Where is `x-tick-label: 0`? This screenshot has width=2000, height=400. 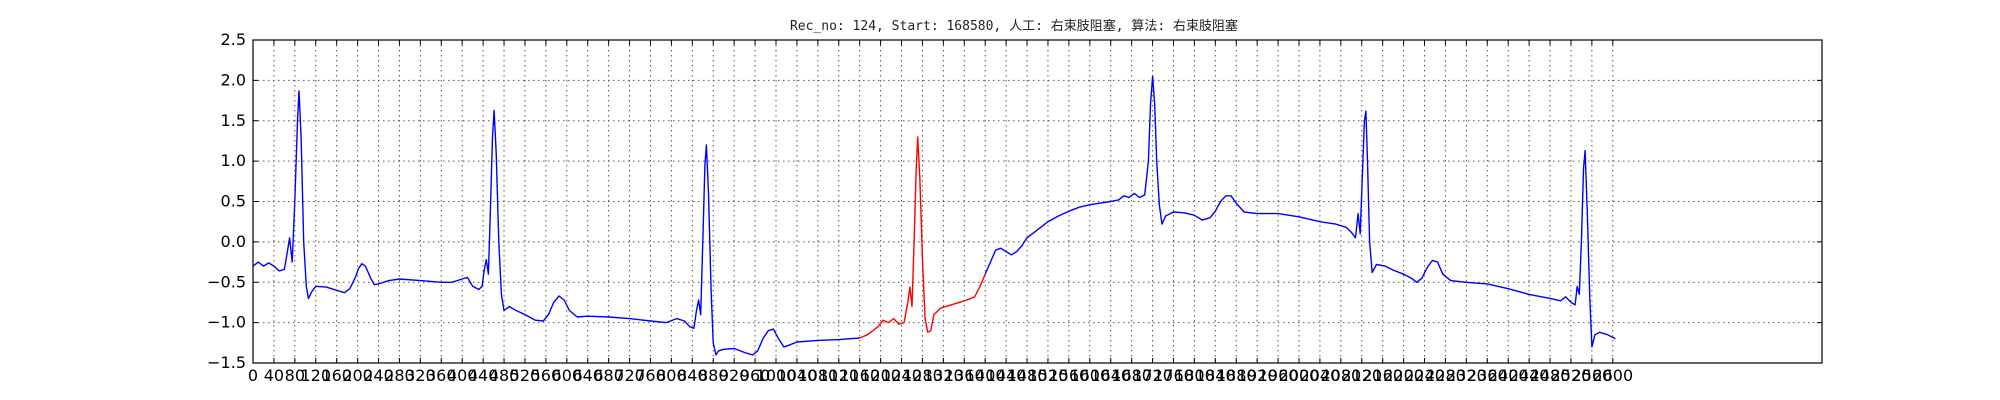
x-tick-label: 0 is located at coordinates (253, 375).